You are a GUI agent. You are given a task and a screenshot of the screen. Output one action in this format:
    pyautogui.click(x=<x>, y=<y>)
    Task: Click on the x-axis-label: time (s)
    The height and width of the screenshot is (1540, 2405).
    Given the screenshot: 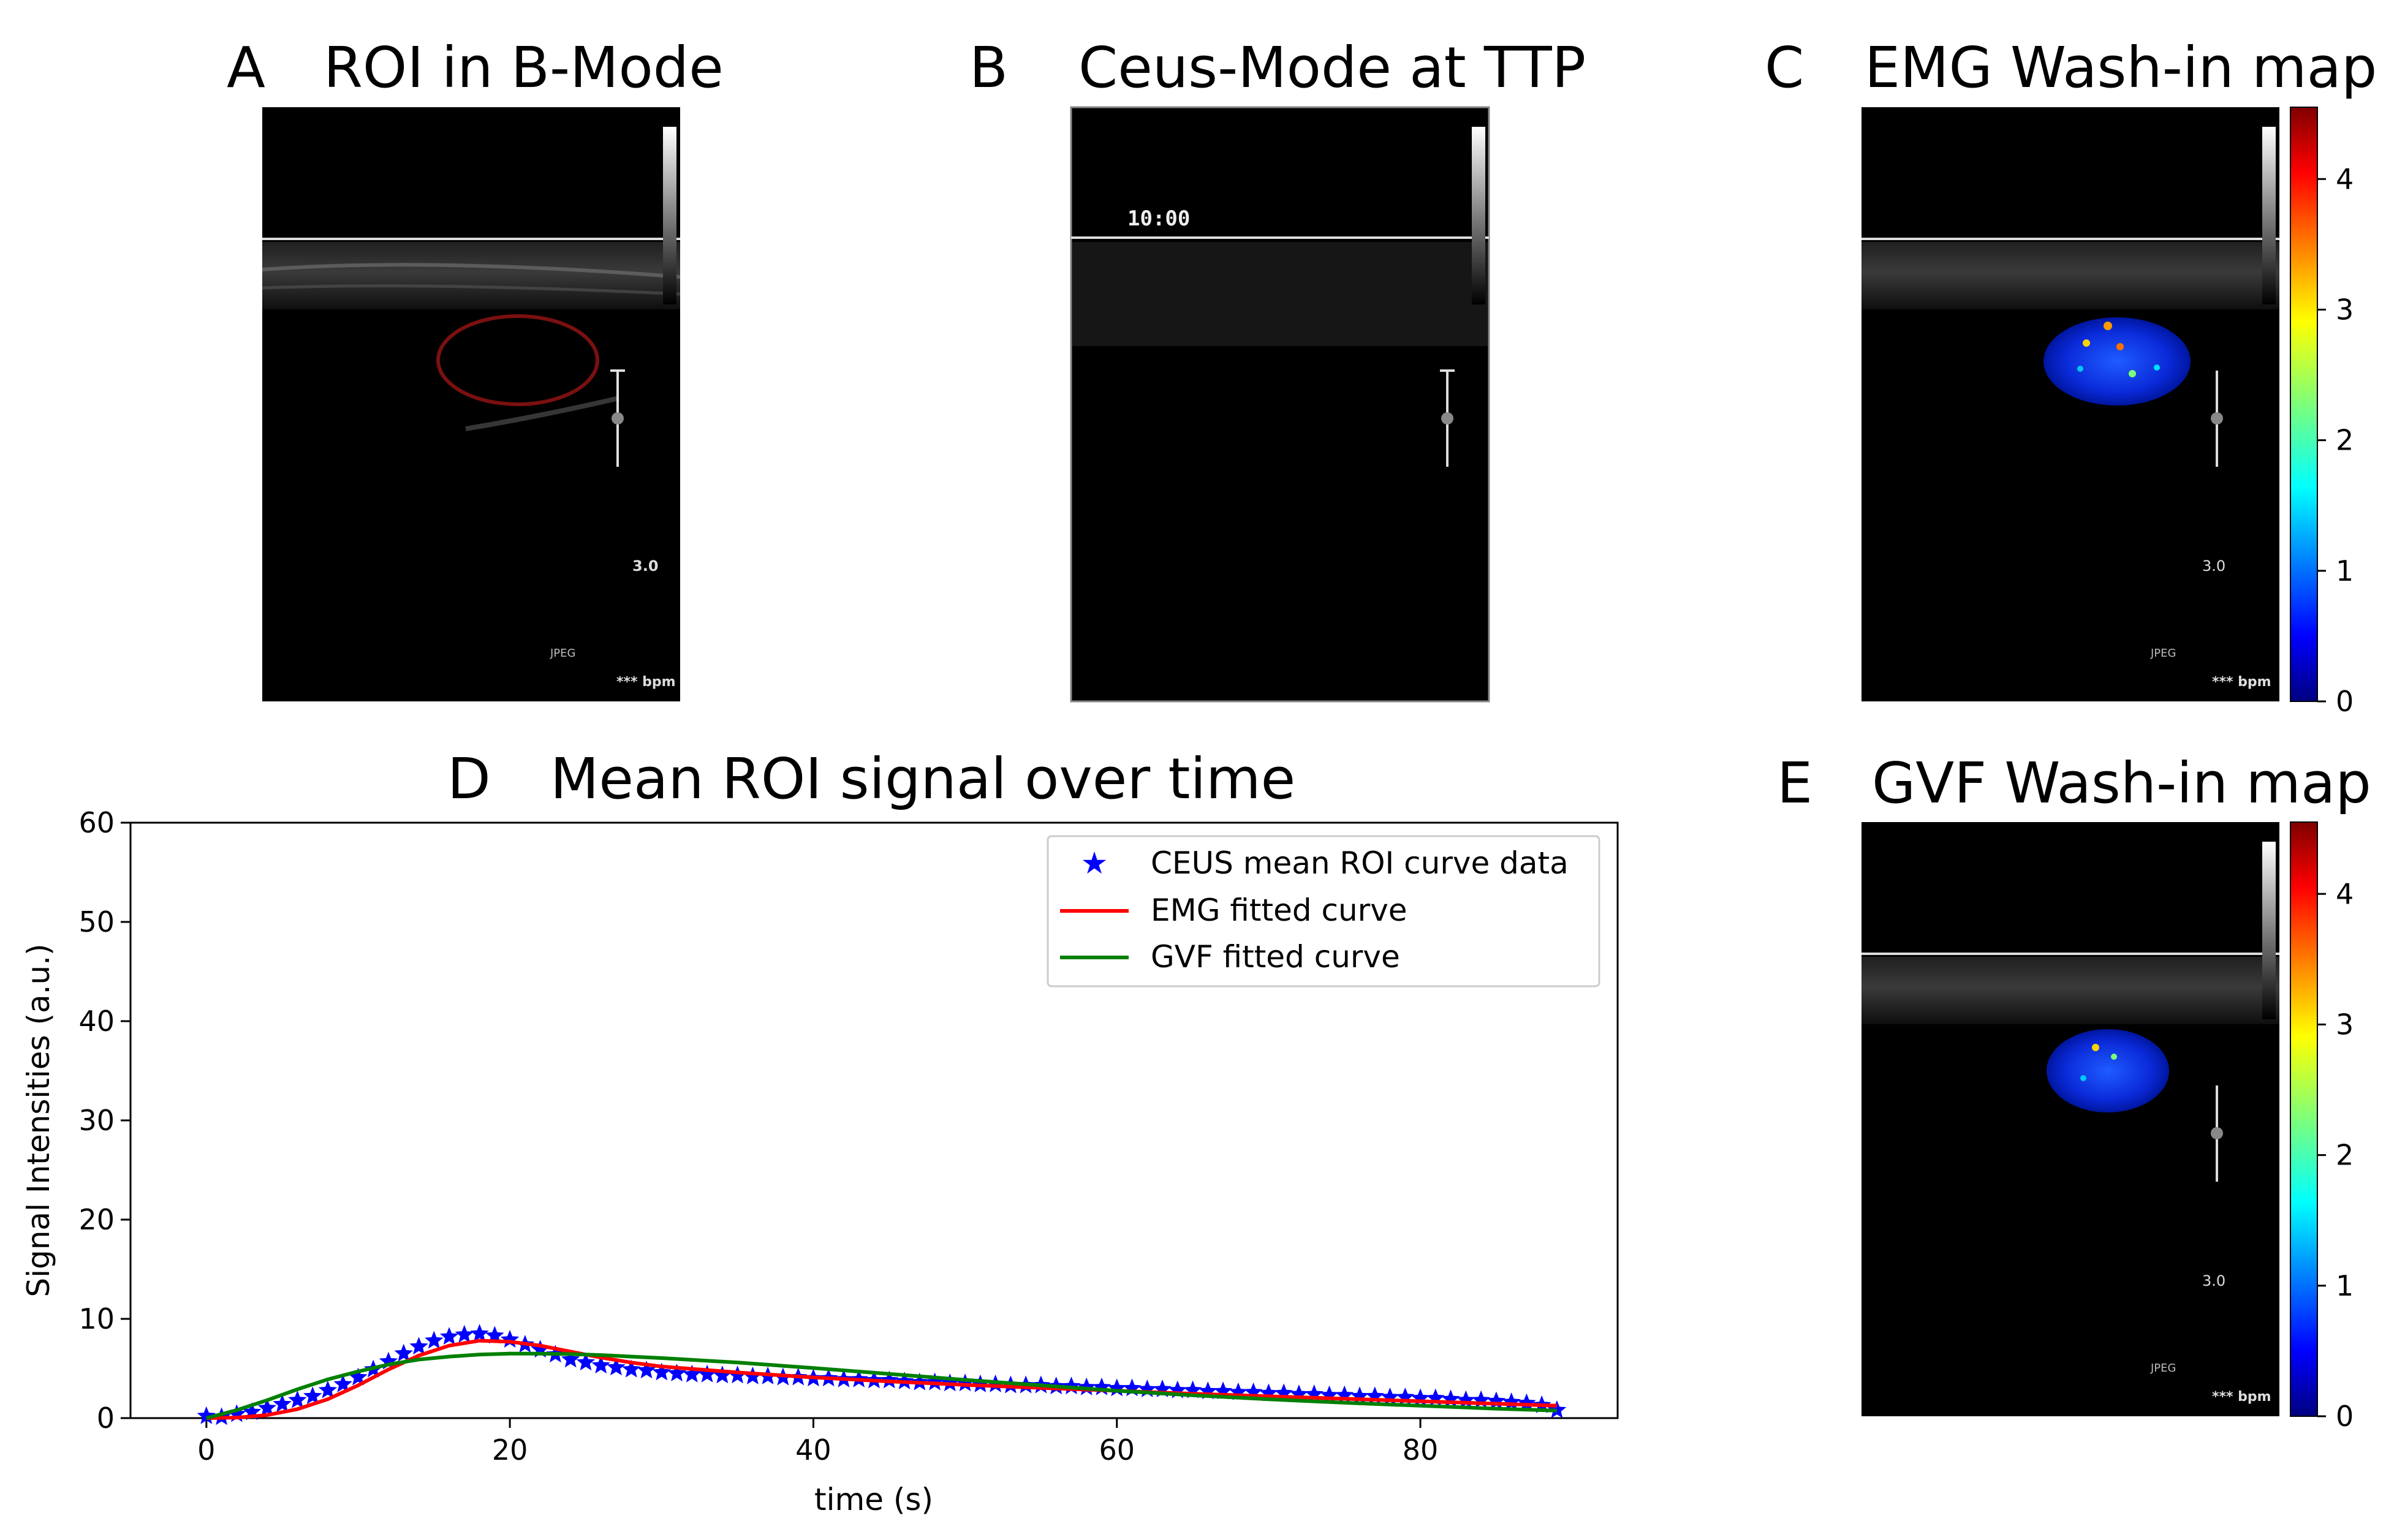 What is the action you would take?
    pyautogui.click(x=873, y=1499)
    